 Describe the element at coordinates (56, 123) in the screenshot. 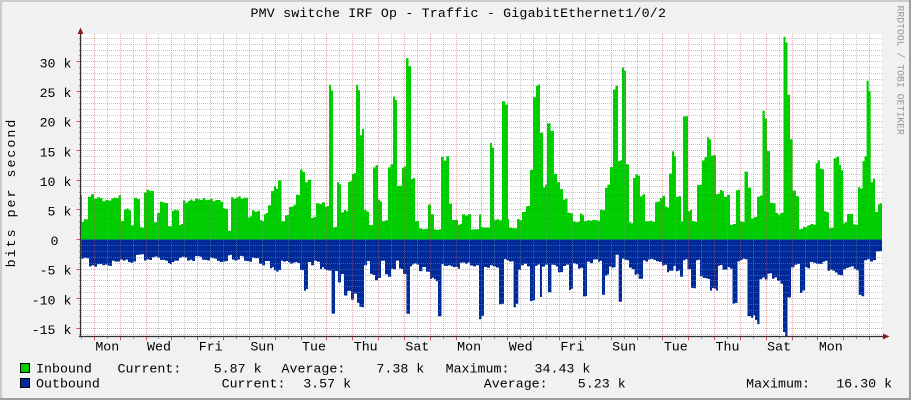

I see `svg-text: 20 k` at that location.